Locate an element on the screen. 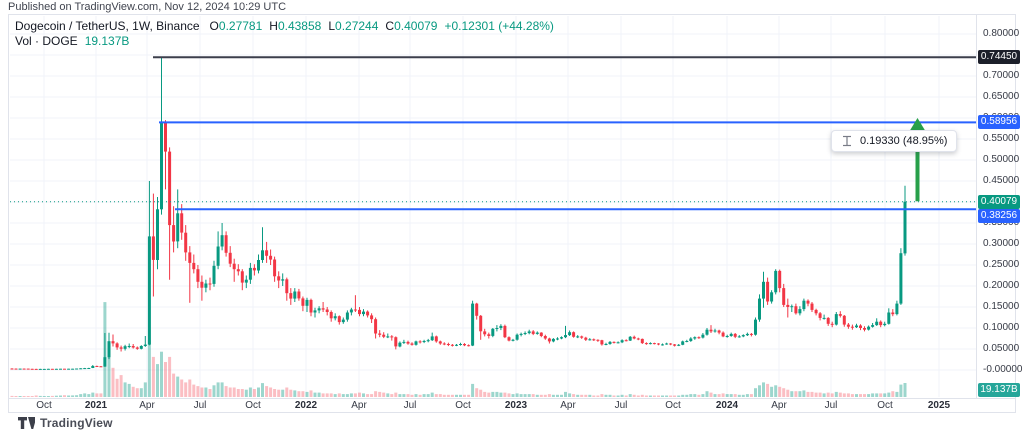 This screenshot has width=1024, height=434. price-tick-label: -0.00000 is located at coordinates (1003, 369).